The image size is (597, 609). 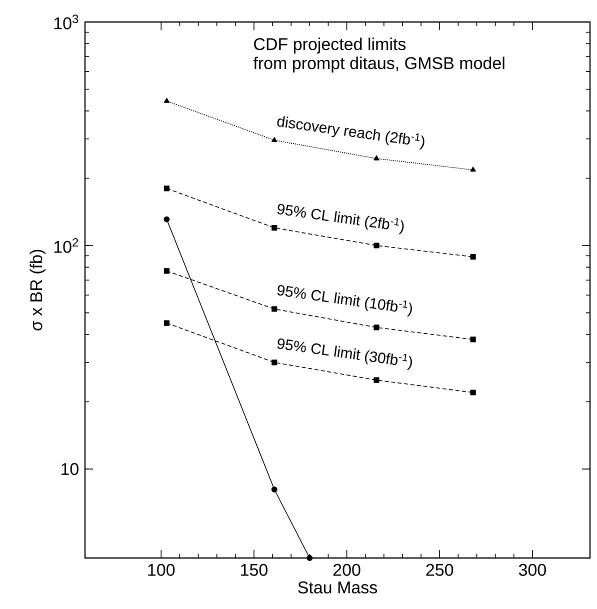 I want to click on y-tick-label: 10$^{2}$, so click(x=66, y=245).